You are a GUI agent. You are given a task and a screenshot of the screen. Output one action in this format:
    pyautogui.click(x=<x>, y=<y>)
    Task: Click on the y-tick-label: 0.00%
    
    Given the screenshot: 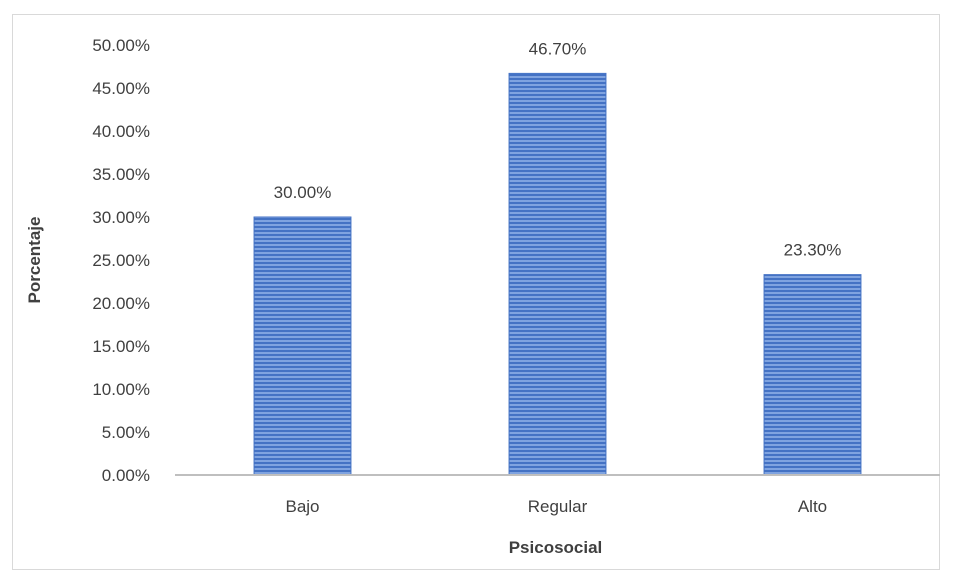 What is the action you would take?
    pyautogui.click(x=126, y=475)
    